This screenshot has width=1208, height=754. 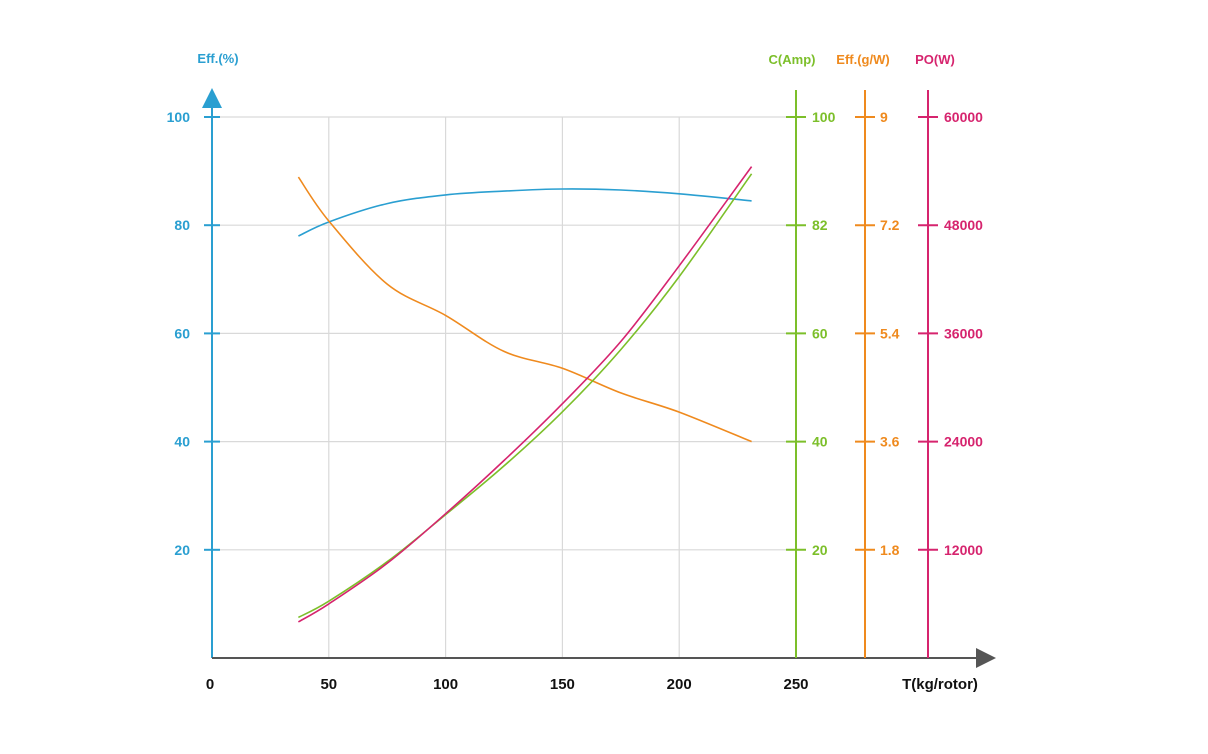 What do you see at coordinates (862, 59) in the screenshot?
I see `eff_gw-axis-title: Eff.(g/W)` at bounding box center [862, 59].